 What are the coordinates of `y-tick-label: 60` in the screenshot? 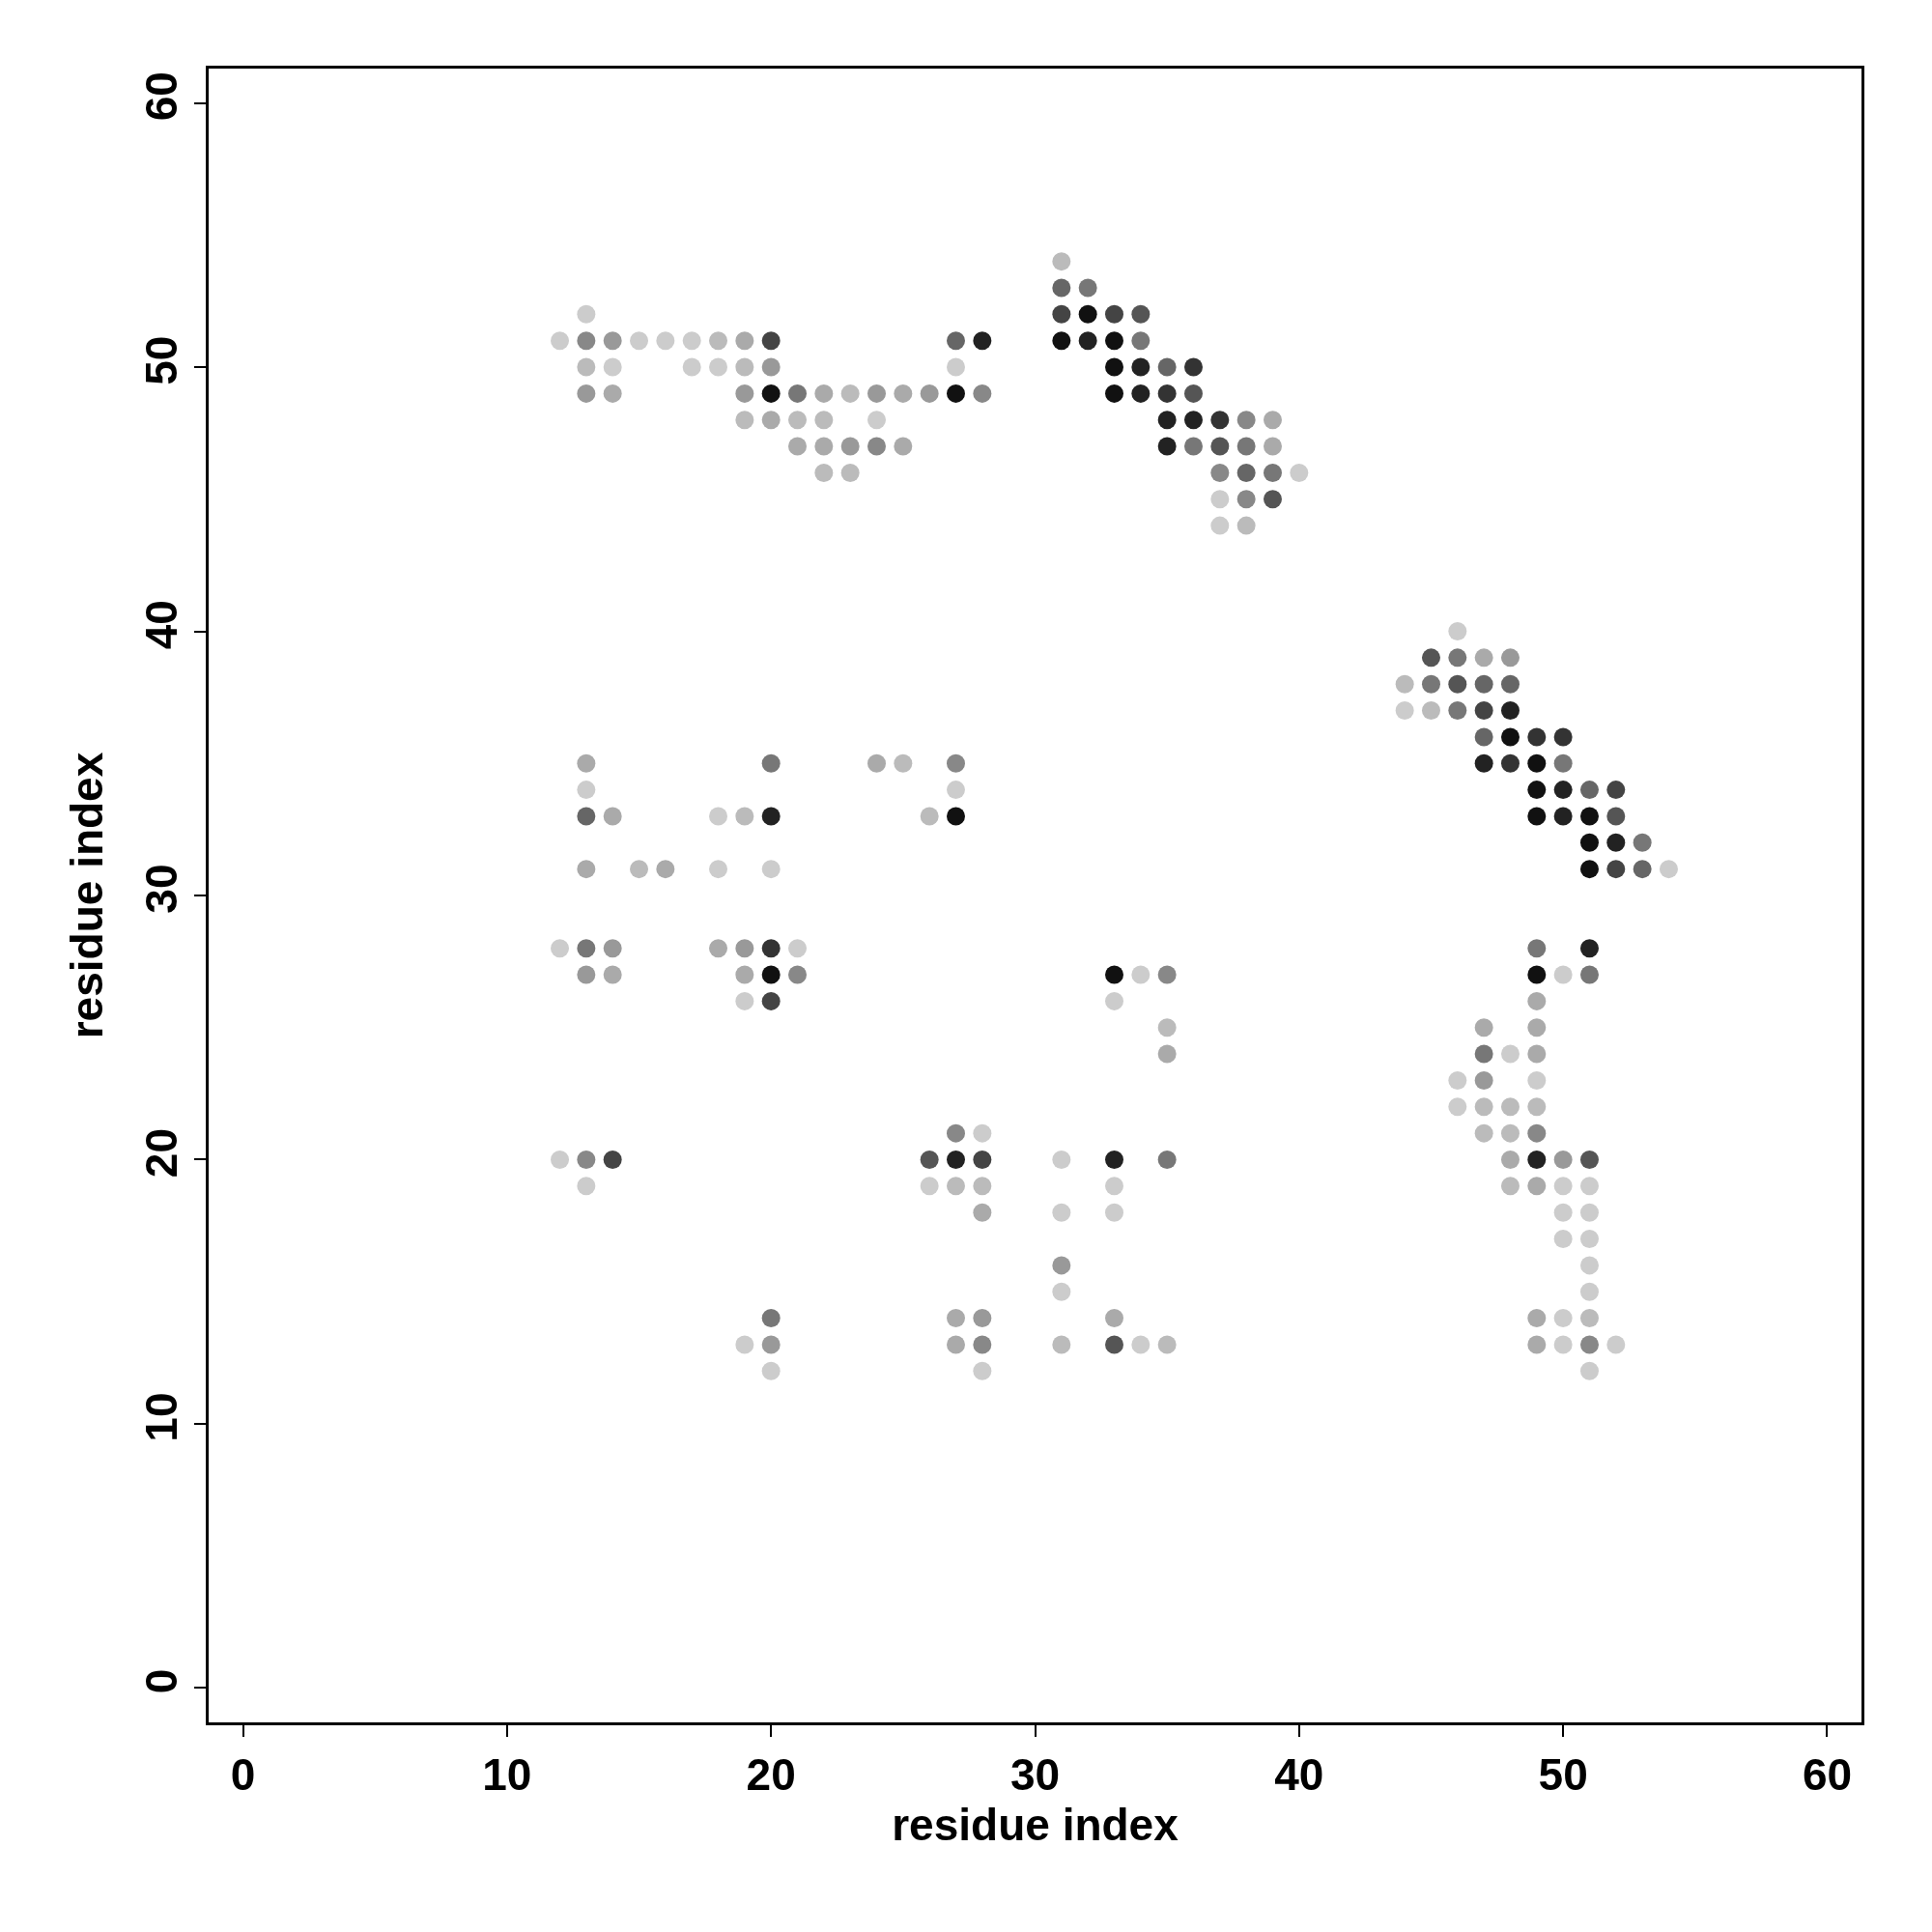 It's located at (160, 96).